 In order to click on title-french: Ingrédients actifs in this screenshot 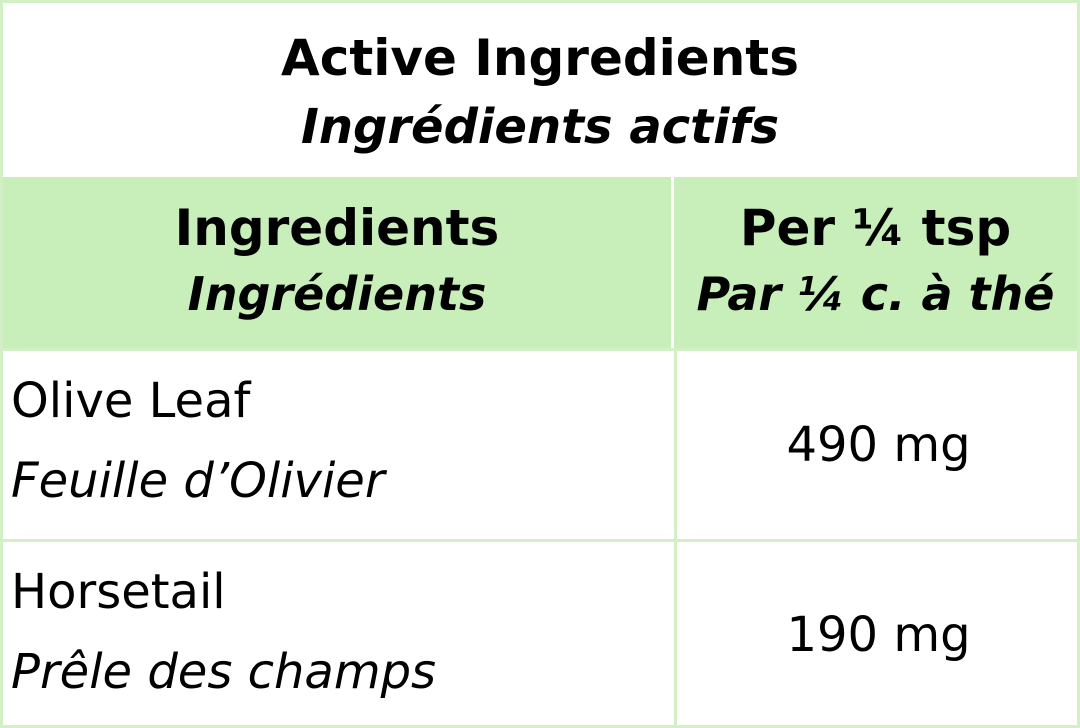, I will do `click(540, 127)`.